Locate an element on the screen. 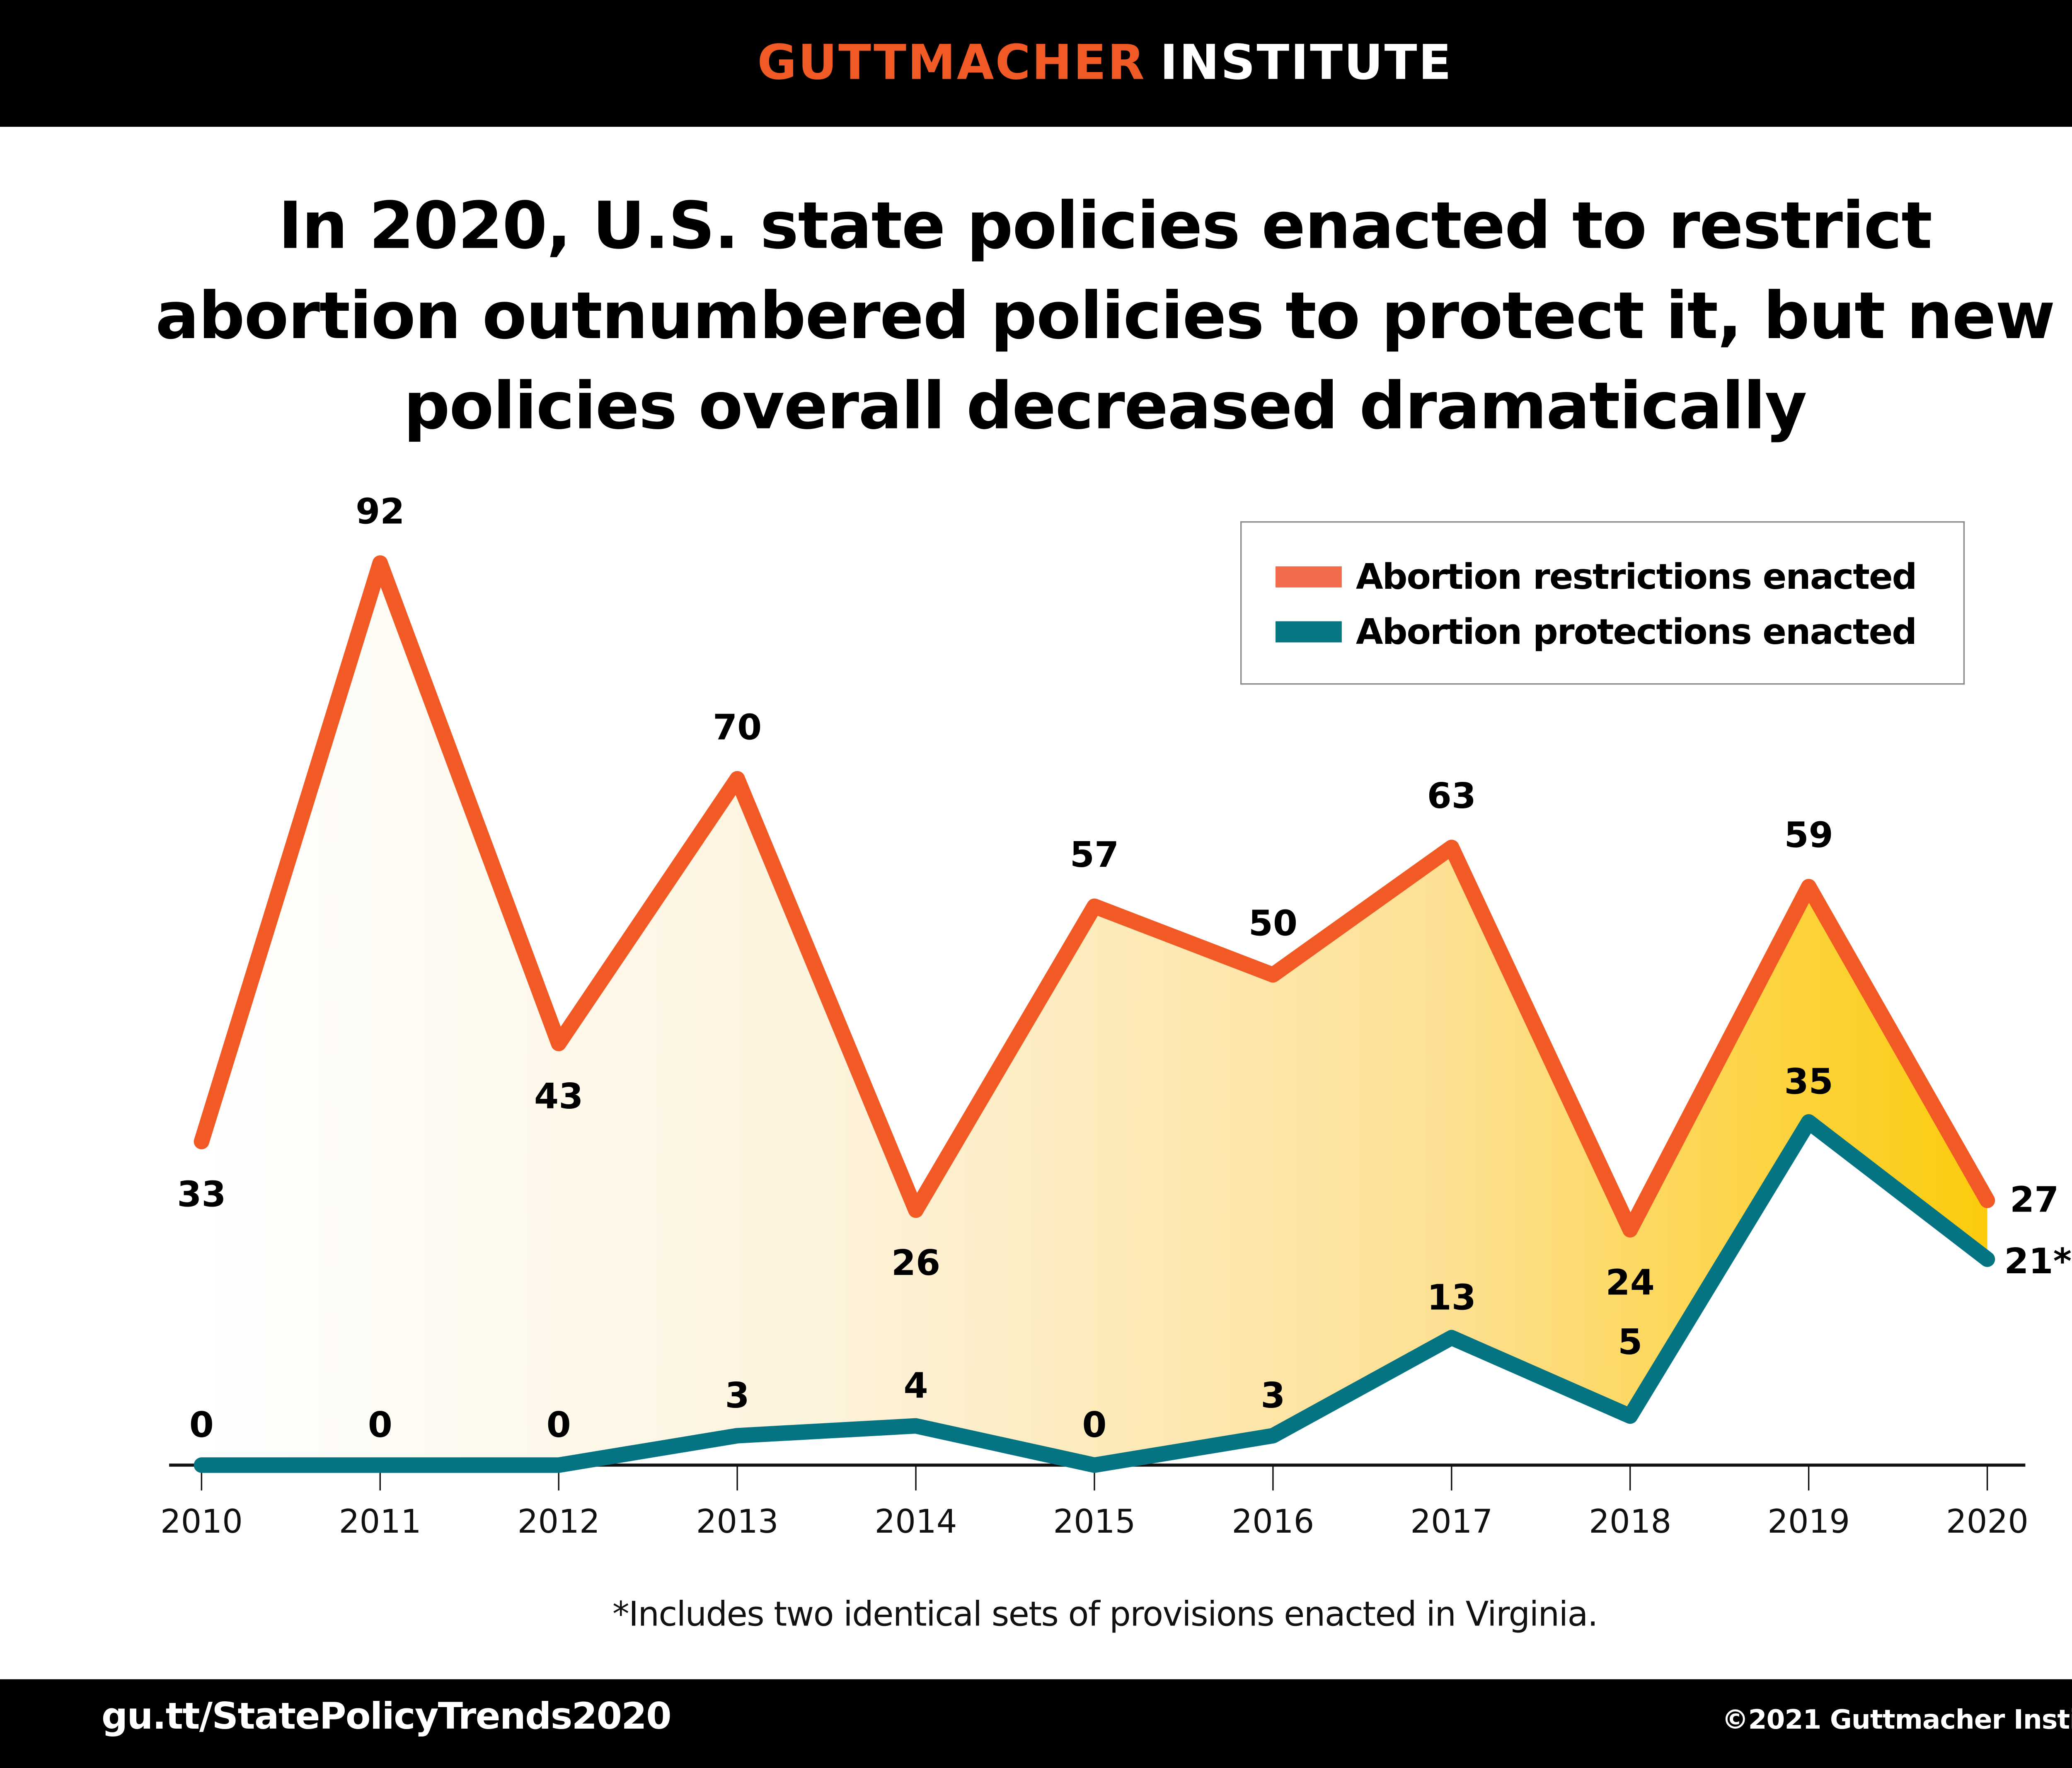  brand-primary: GUTTMACHER is located at coordinates (951, 63).